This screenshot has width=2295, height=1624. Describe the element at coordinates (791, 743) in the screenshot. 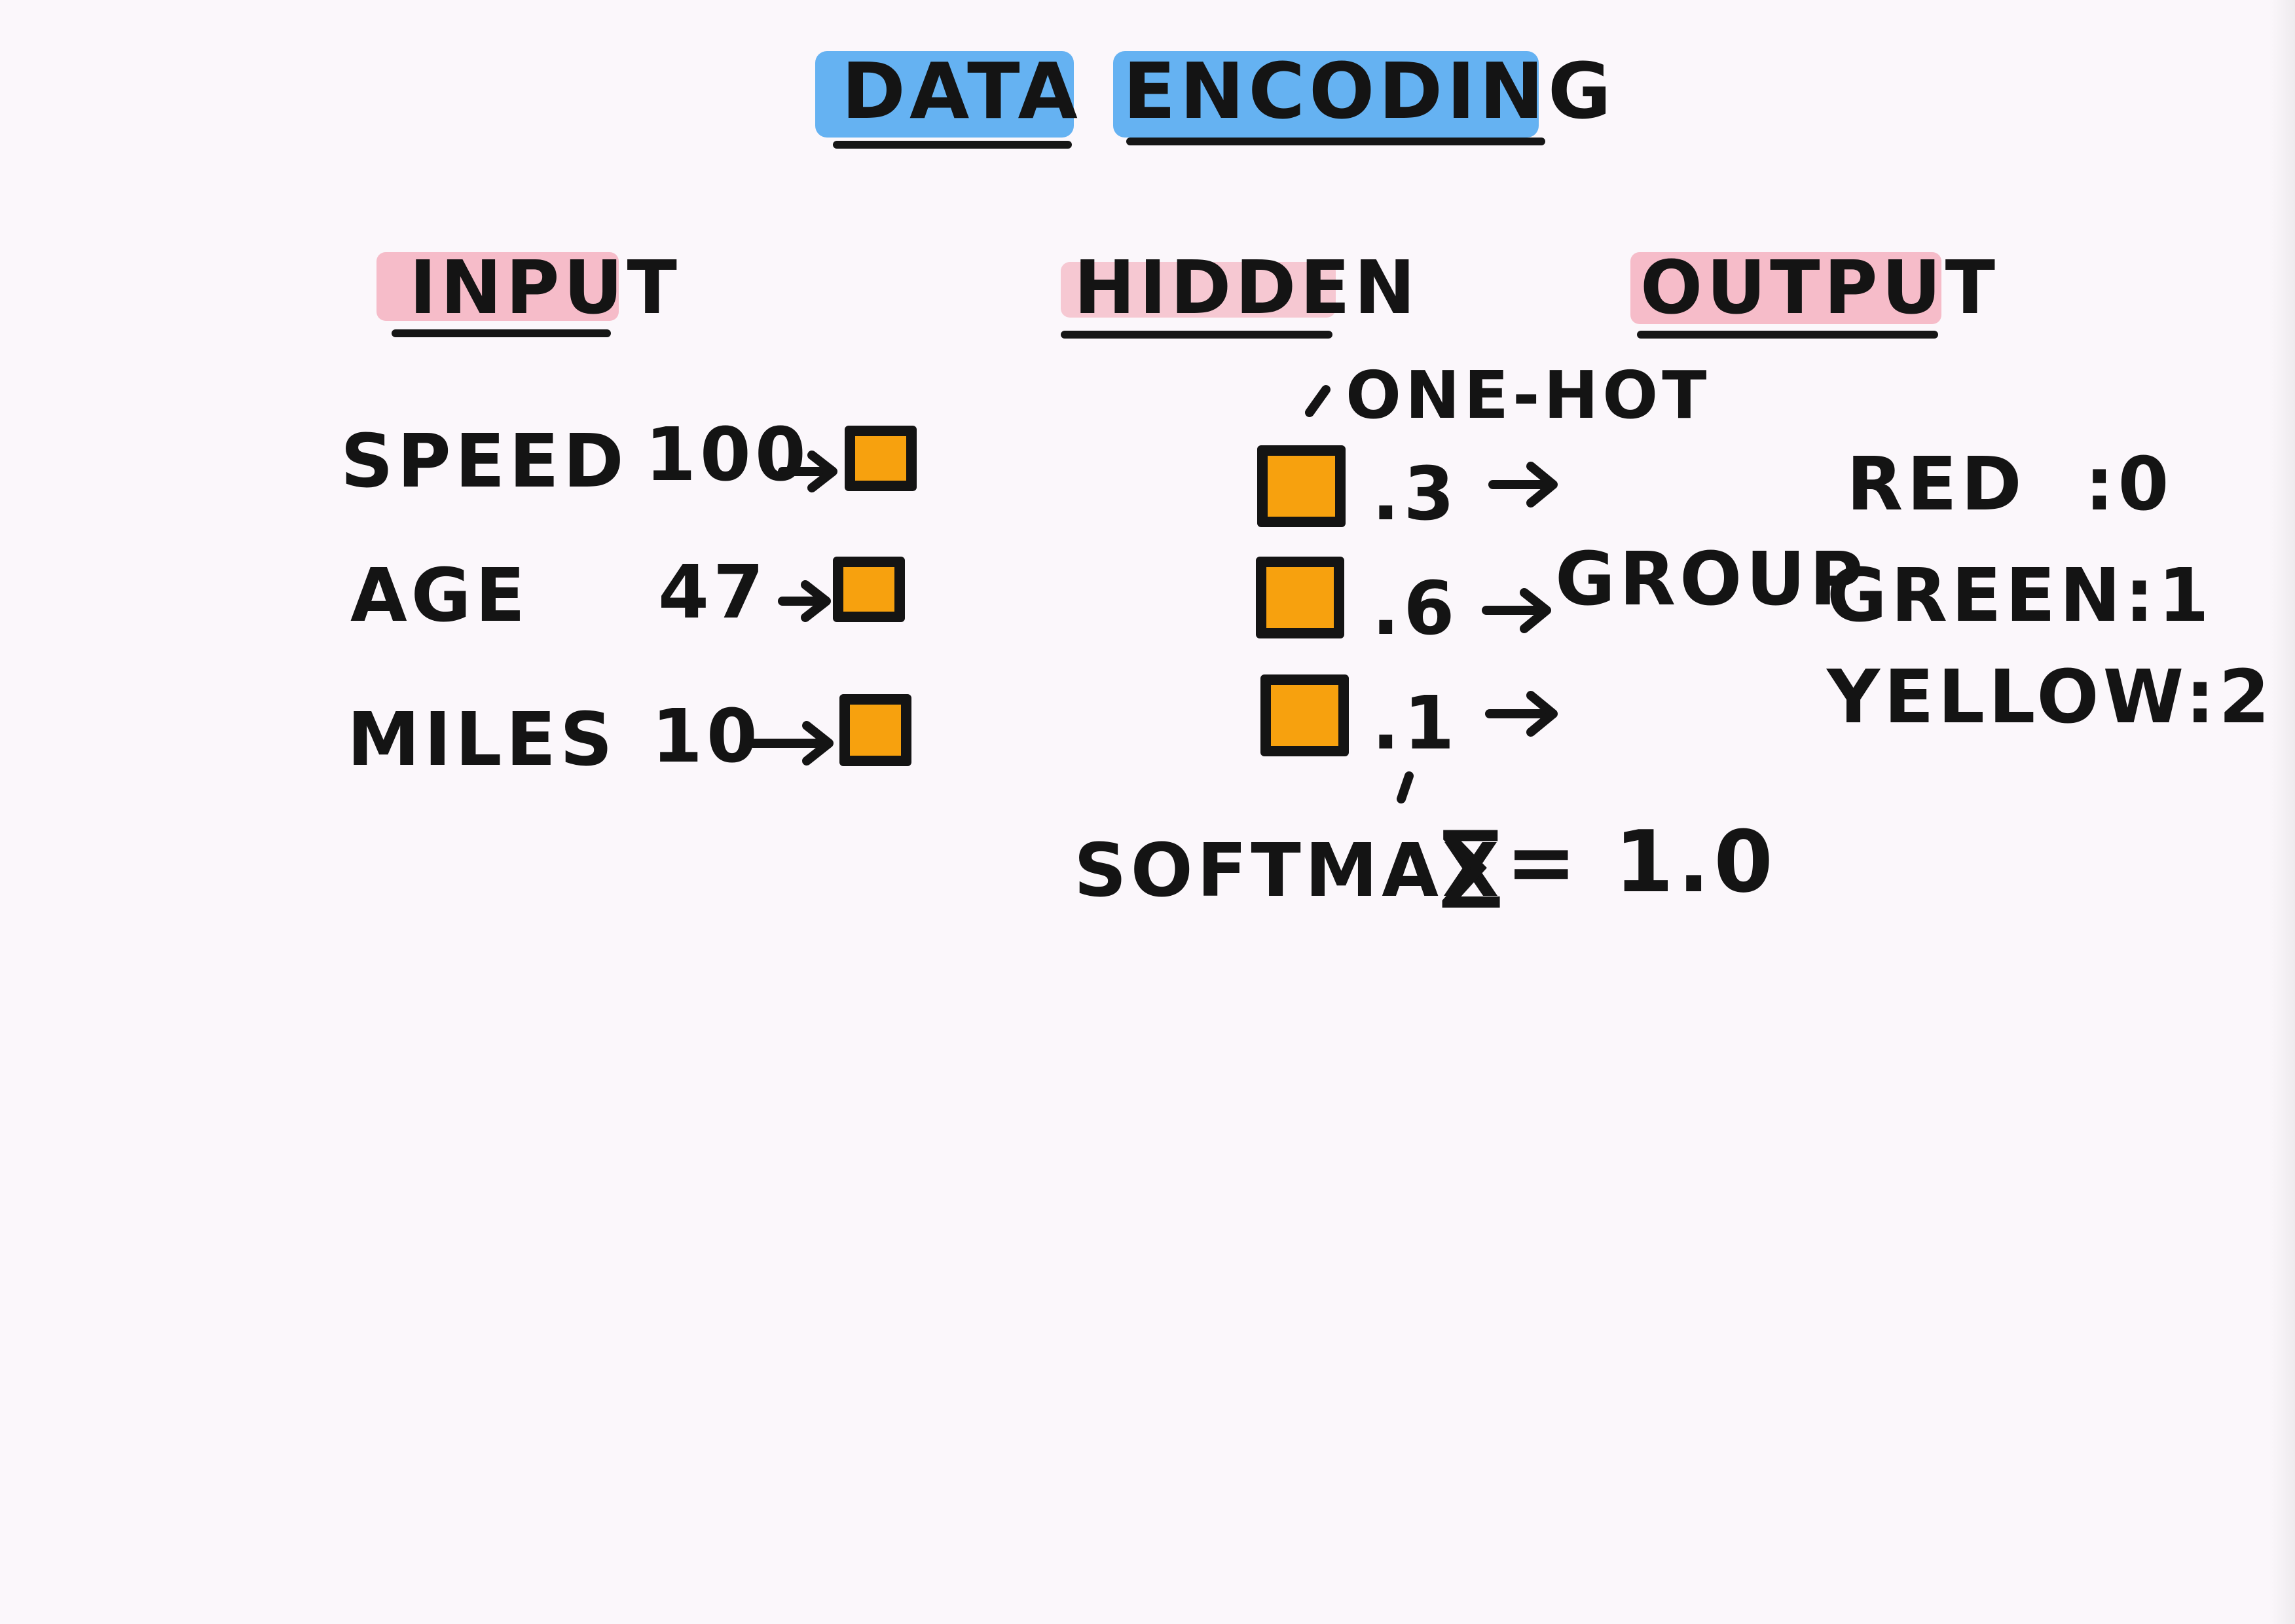

I see `arrow-miles-to-node` at that location.